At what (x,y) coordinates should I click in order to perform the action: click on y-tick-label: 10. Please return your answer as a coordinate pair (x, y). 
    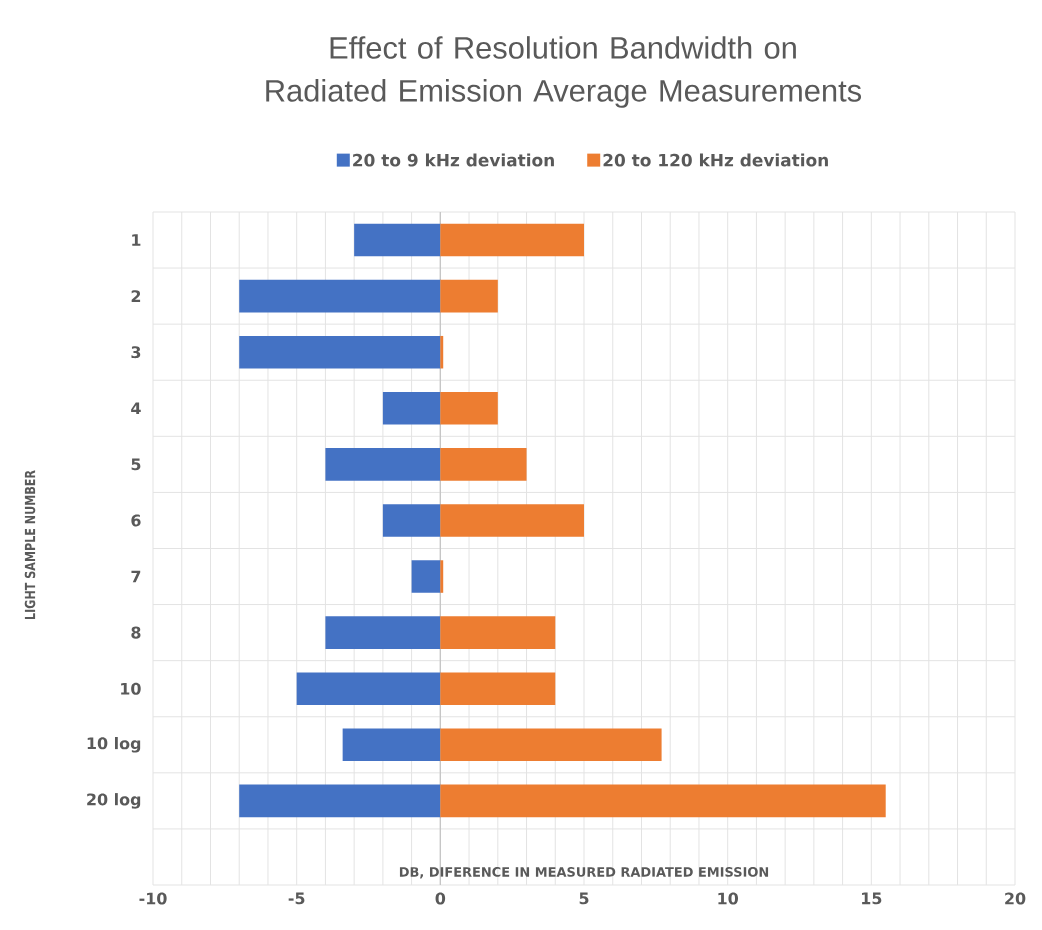
    Looking at the image, I should click on (131, 688).